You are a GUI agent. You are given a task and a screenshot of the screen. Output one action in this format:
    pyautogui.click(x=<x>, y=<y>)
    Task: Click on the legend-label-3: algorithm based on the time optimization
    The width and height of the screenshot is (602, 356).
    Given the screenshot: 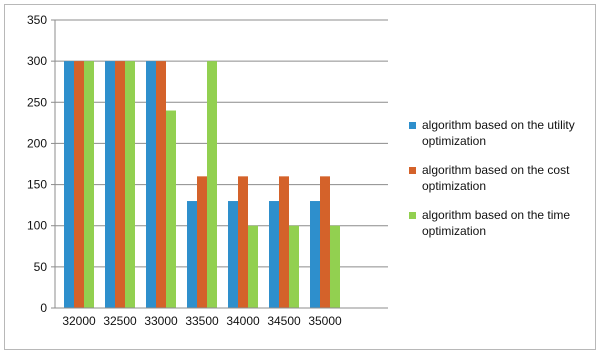 What is the action you would take?
    pyautogui.click(x=496, y=223)
    